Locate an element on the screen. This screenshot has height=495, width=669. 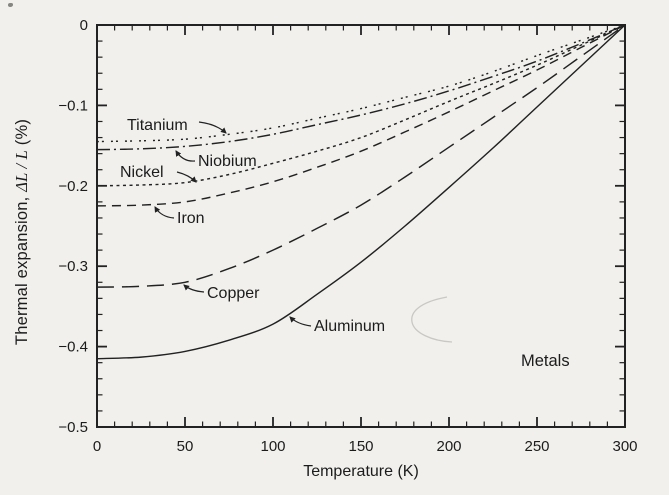
x-tick-label: 250 is located at coordinates (536, 446).